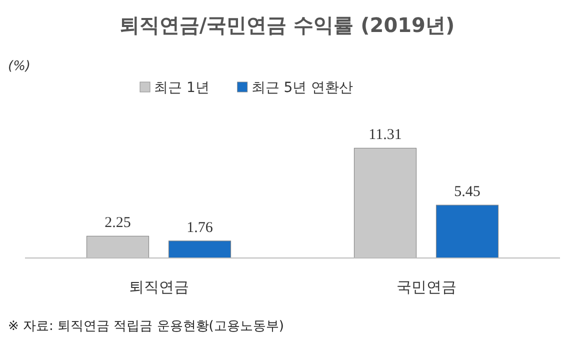 This screenshot has width=574, height=342. Describe the element at coordinates (117, 223) in the screenshot. I see `data-label: 2.25` at that location.